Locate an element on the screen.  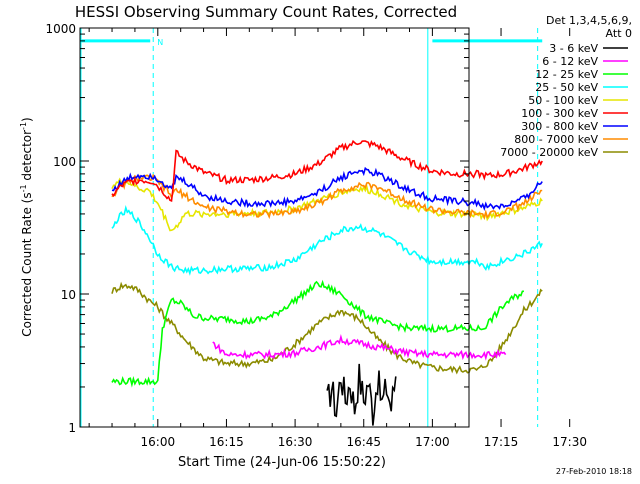
x-tick-label: 17:00 is located at coordinates (432, 442).